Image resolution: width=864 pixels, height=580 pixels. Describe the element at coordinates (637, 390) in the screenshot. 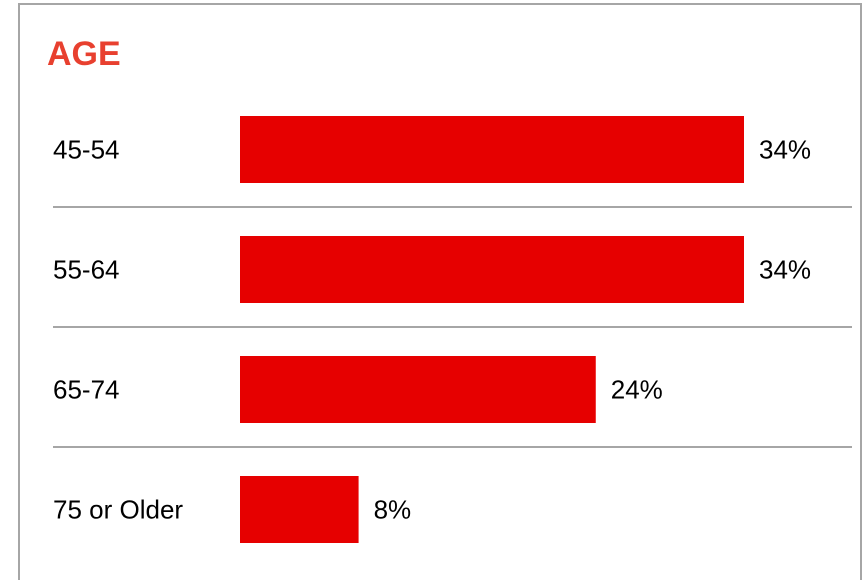

I see `value-label: 24%` at that location.